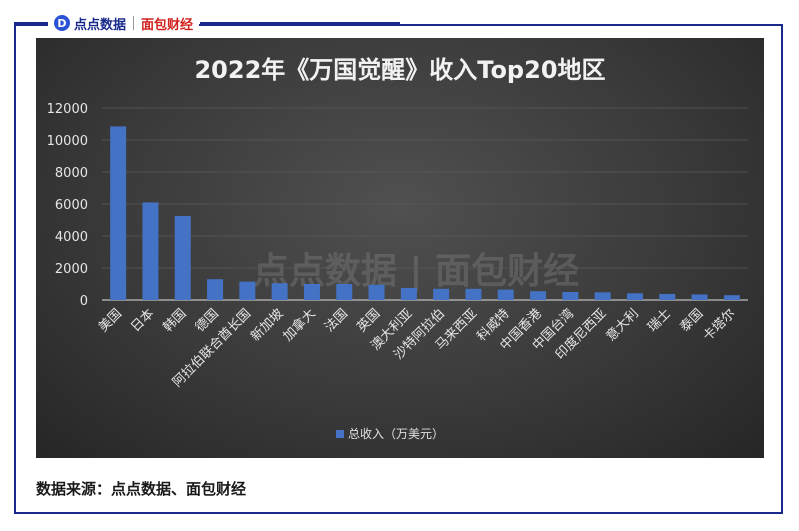  Describe the element at coordinates (71, 237) in the screenshot. I see `y-tick-label: 4000` at that location.